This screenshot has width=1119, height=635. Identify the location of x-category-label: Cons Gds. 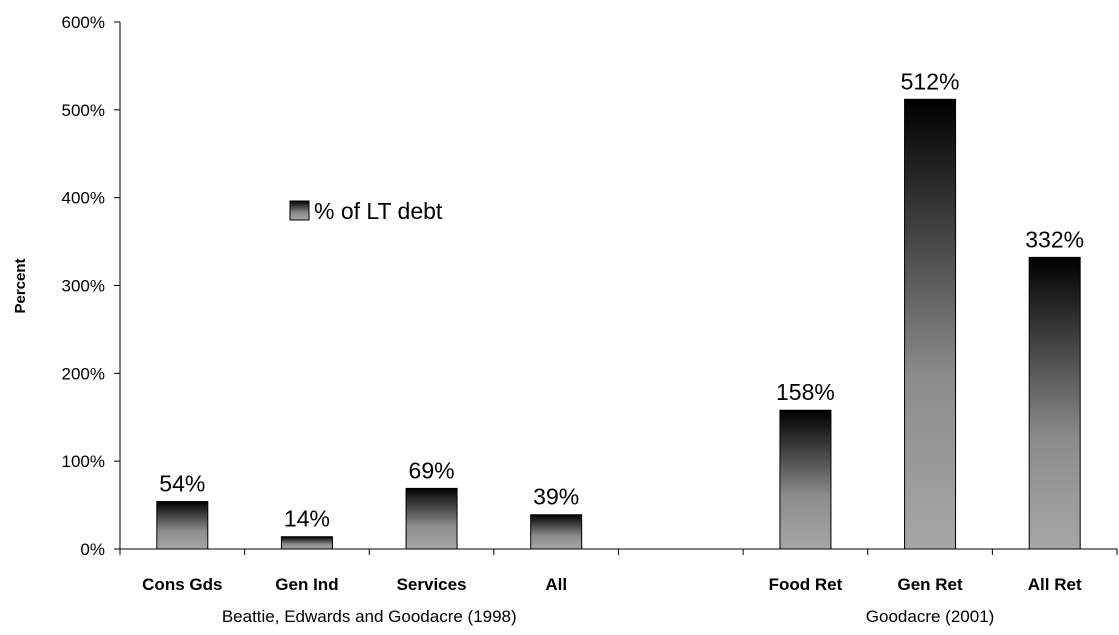
(182, 584).